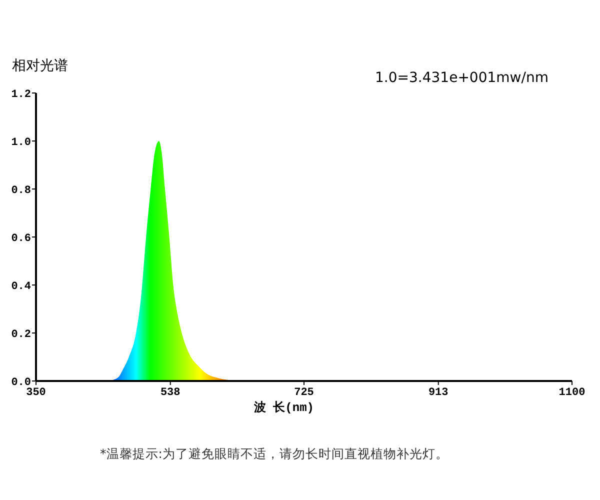 This screenshot has height=500, width=600. What do you see at coordinates (438, 393) in the screenshot?
I see `x-tick-label: 913` at bounding box center [438, 393].